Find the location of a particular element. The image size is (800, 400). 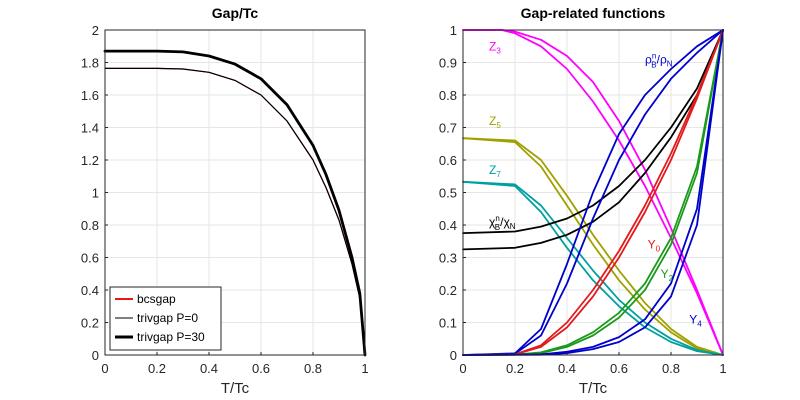

y-tick-label: 1.4 is located at coordinates (90, 128).